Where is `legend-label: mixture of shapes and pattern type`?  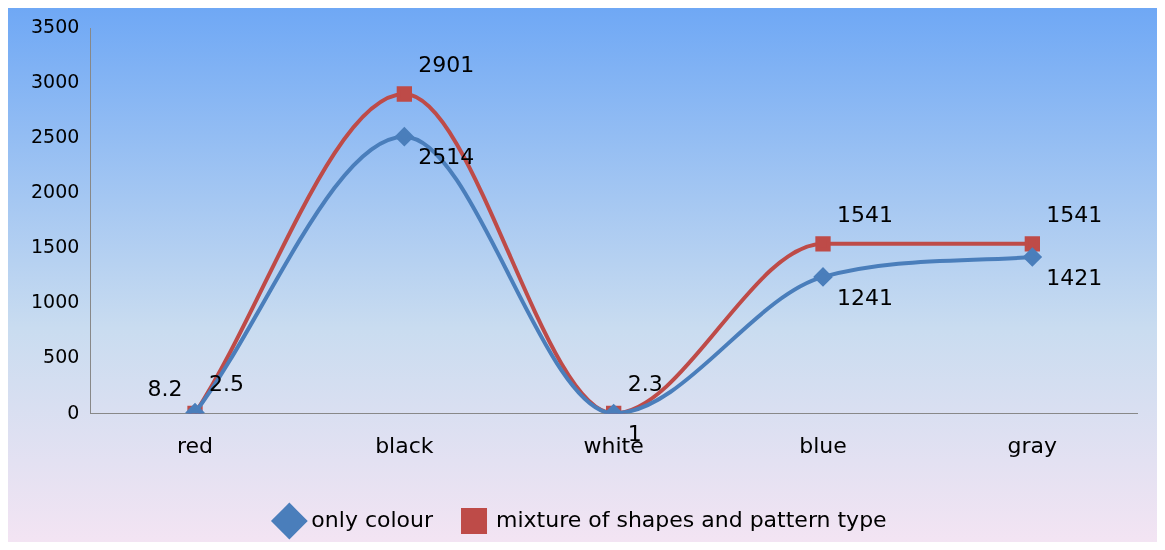 legend-label: mixture of shapes and pattern type is located at coordinates (691, 519).